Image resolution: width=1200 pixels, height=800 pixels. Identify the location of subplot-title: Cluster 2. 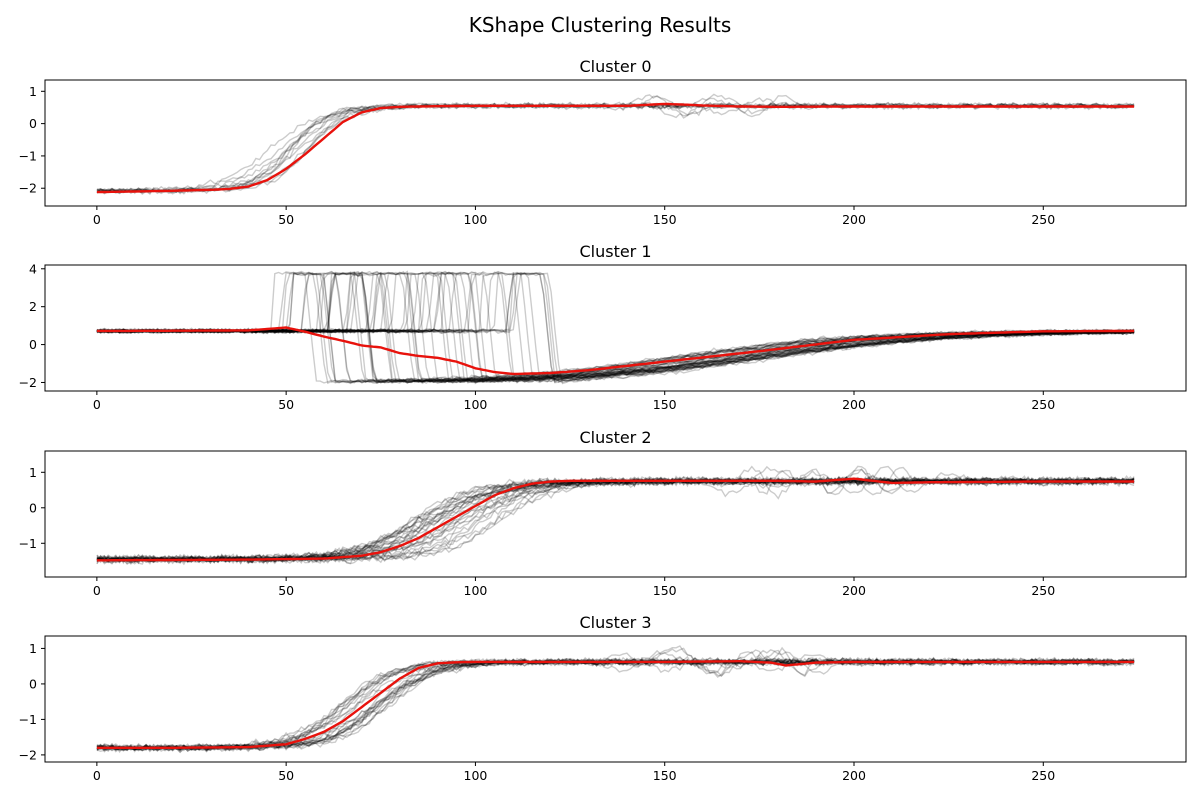
(615, 437).